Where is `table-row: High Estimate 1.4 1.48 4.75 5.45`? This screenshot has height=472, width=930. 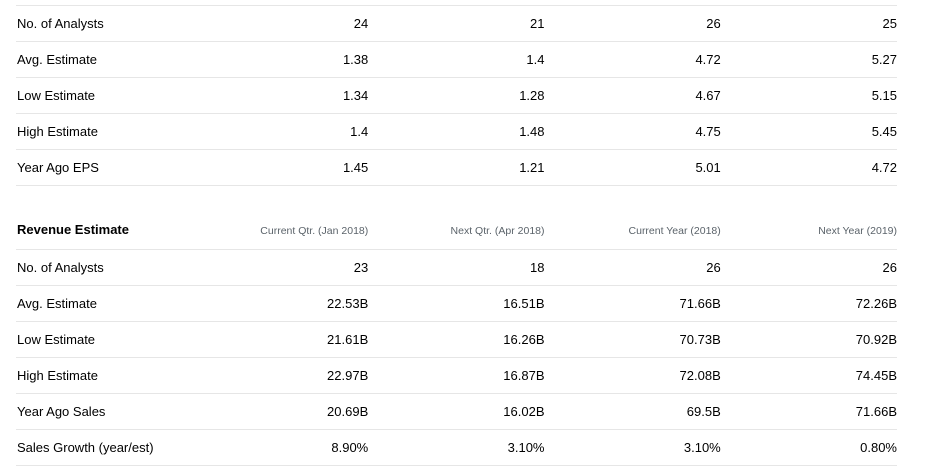
table-row: High Estimate 1.4 1.48 4.75 5.45 is located at coordinates (456, 132).